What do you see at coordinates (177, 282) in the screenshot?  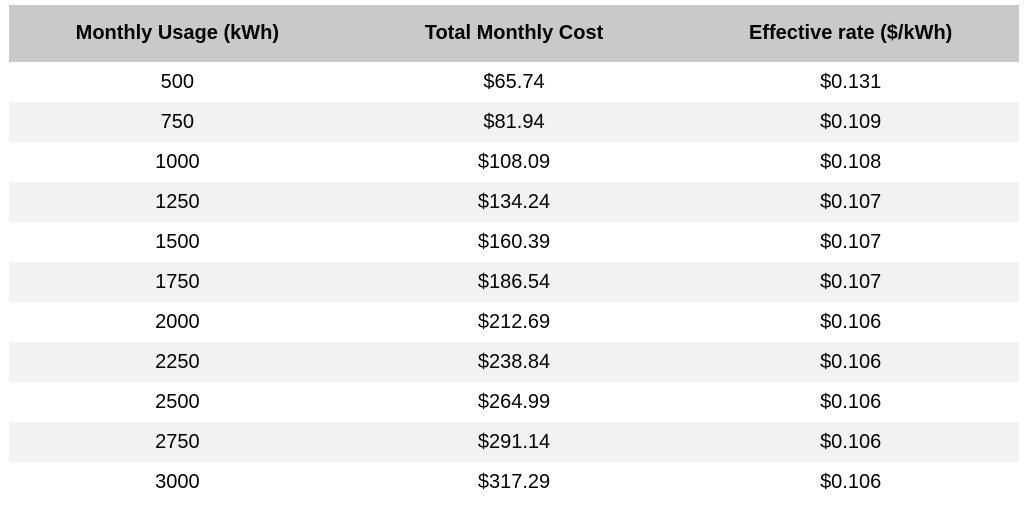 I see `usage-cell: 1750` at bounding box center [177, 282].